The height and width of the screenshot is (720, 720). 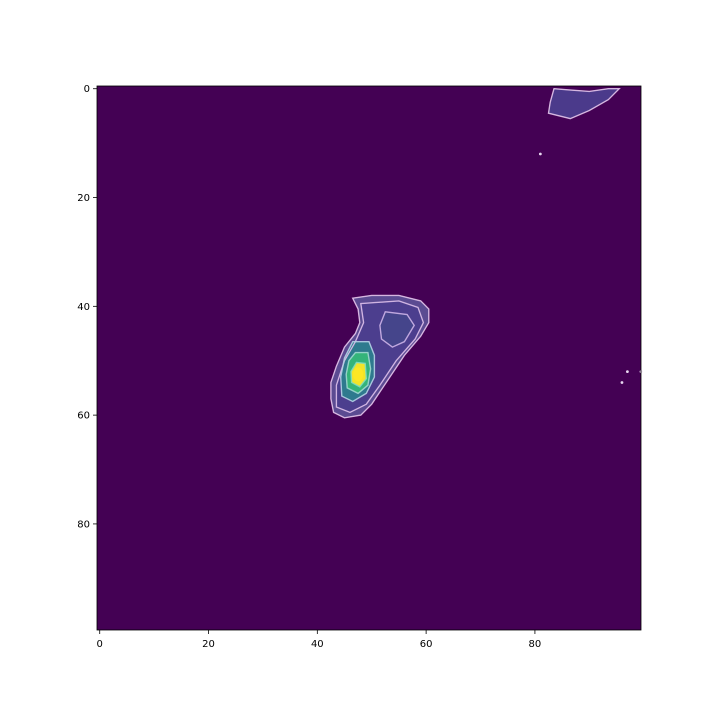 I want to click on central-blob-peak, so click(x=358, y=374).